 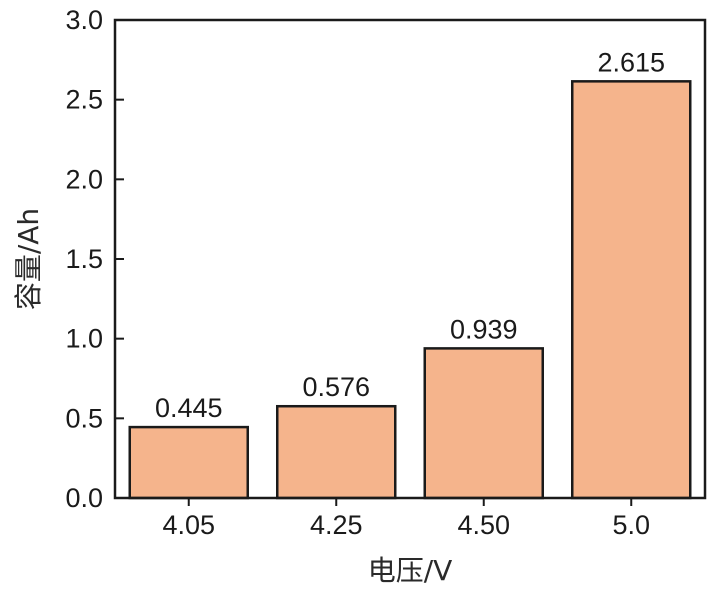 I want to click on x-tick-label: 4.50, so click(x=483, y=525).